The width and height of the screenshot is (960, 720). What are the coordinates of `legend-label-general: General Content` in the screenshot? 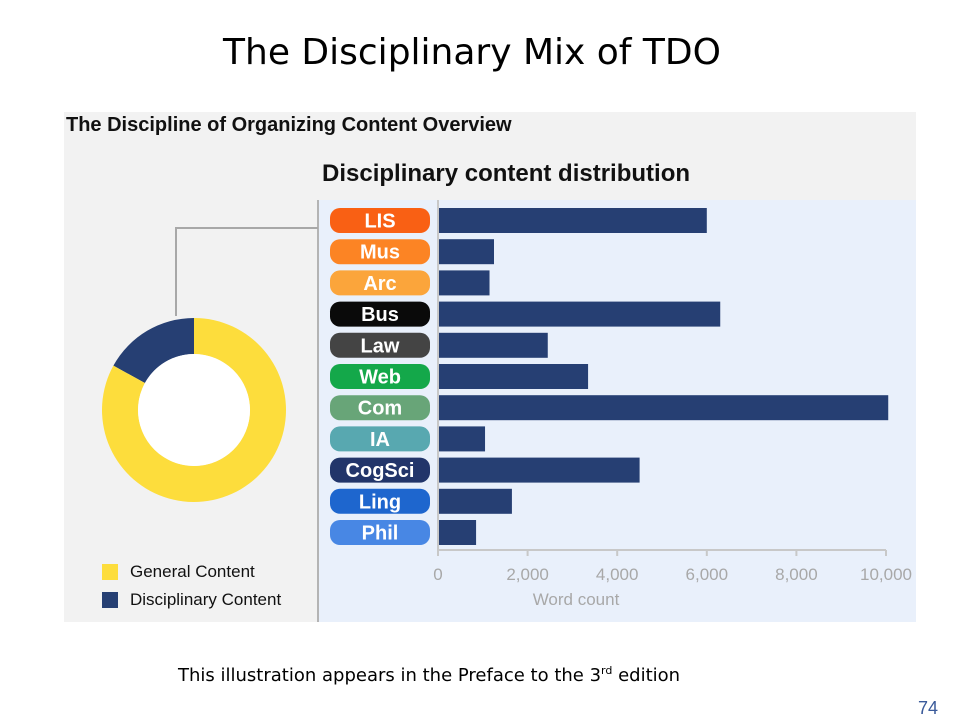 It's located at (192, 571).